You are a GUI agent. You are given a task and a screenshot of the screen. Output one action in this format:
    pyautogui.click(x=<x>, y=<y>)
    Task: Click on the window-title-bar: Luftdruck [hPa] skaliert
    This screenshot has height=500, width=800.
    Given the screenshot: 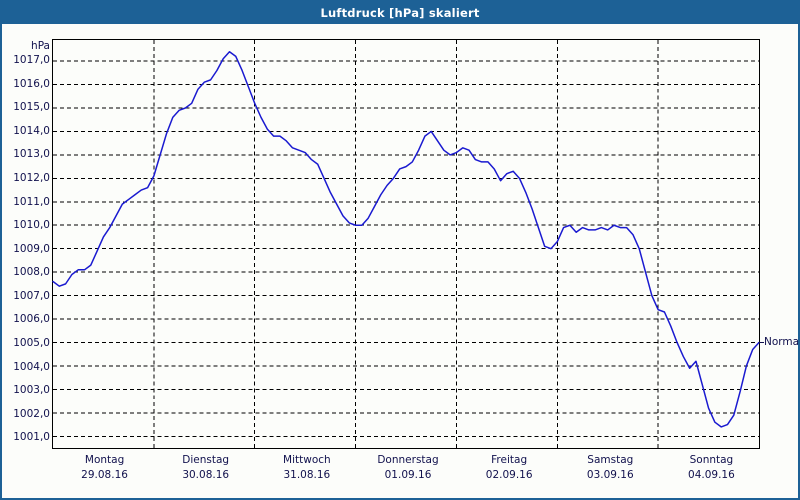 What is the action you would take?
    pyautogui.click(x=400, y=13)
    